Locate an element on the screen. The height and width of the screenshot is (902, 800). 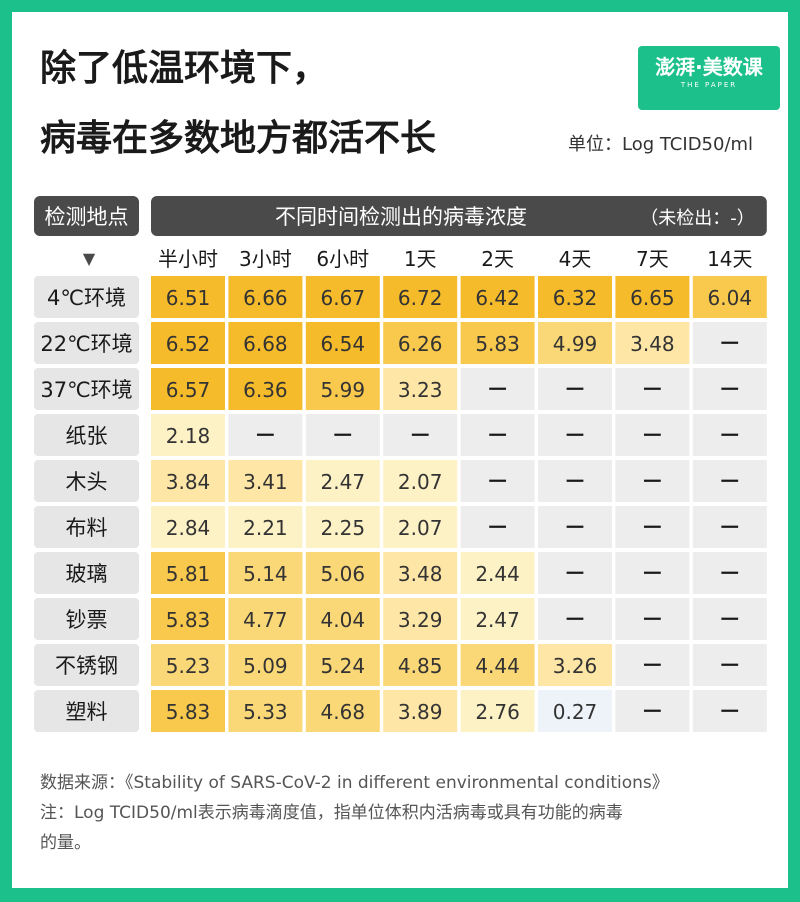
value-label: 6.66 is located at coordinates (265, 298).